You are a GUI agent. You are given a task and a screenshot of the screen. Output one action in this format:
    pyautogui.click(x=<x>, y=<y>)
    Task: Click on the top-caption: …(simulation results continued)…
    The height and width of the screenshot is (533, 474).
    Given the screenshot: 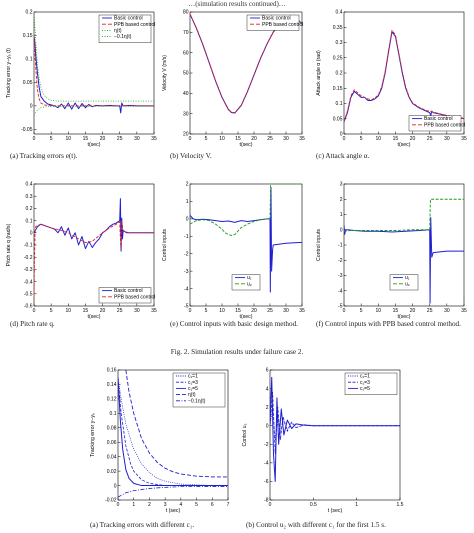 What is the action you would take?
    pyautogui.click(x=237, y=4)
    